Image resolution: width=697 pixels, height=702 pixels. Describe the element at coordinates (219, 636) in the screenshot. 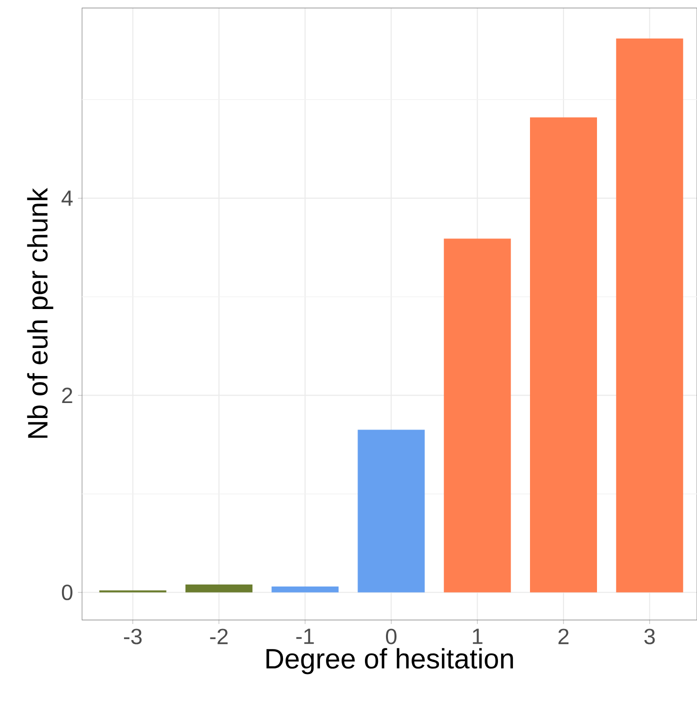

I see `x-tick-label: -2` at that location.